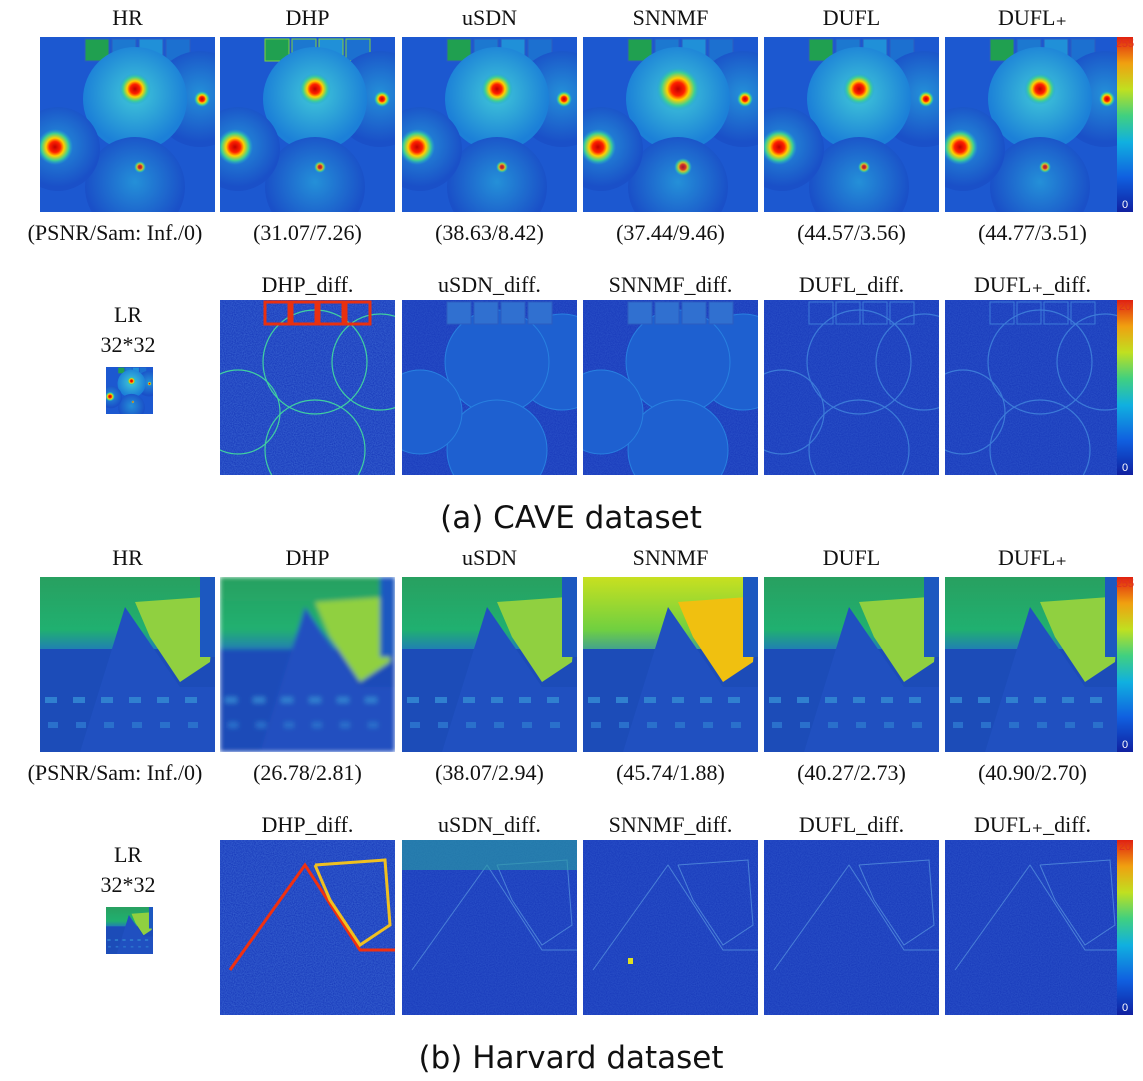  Describe the element at coordinates (1125, 927) in the screenshot. I see `colorbar` at that location.